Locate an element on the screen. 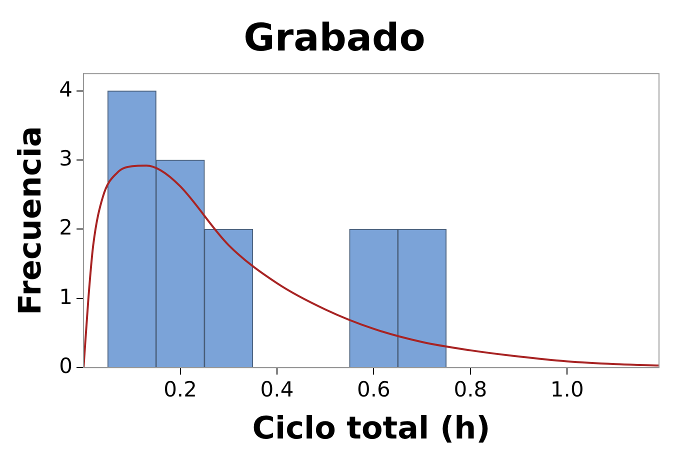 The height and width of the screenshot is (457, 677). y-tick-label: 2 is located at coordinates (66, 228).